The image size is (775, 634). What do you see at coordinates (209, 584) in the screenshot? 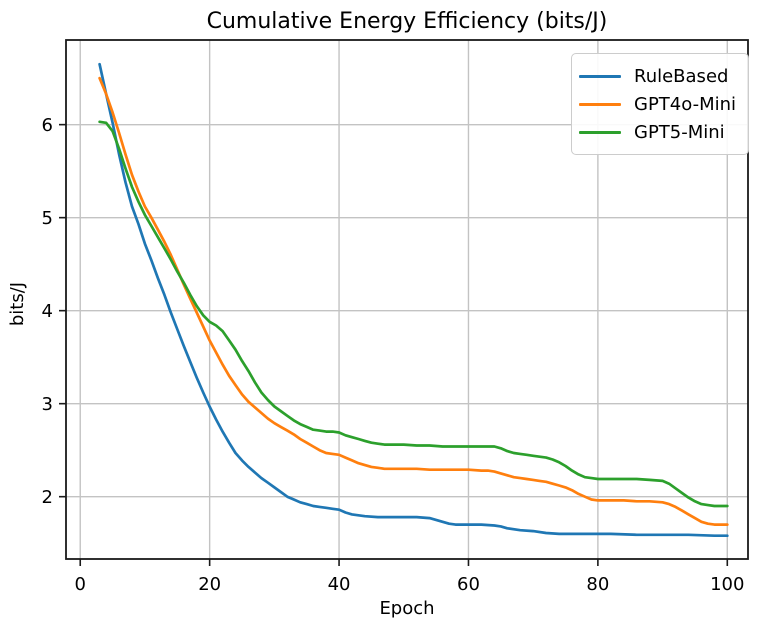
I see `x-tick-label: 20` at bounding box center [209, 584].